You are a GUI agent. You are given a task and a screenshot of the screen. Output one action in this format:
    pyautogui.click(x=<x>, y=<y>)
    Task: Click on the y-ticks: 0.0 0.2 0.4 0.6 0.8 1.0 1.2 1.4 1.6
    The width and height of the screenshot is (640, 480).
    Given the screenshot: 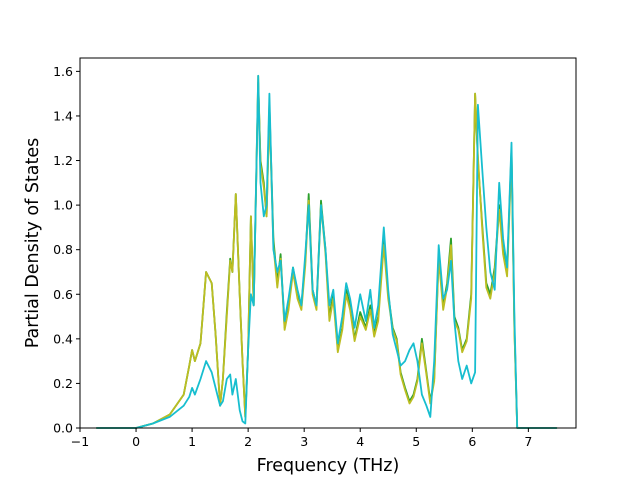 What is the action you would take?
    pyautogui.click(x=66, y=250)
    